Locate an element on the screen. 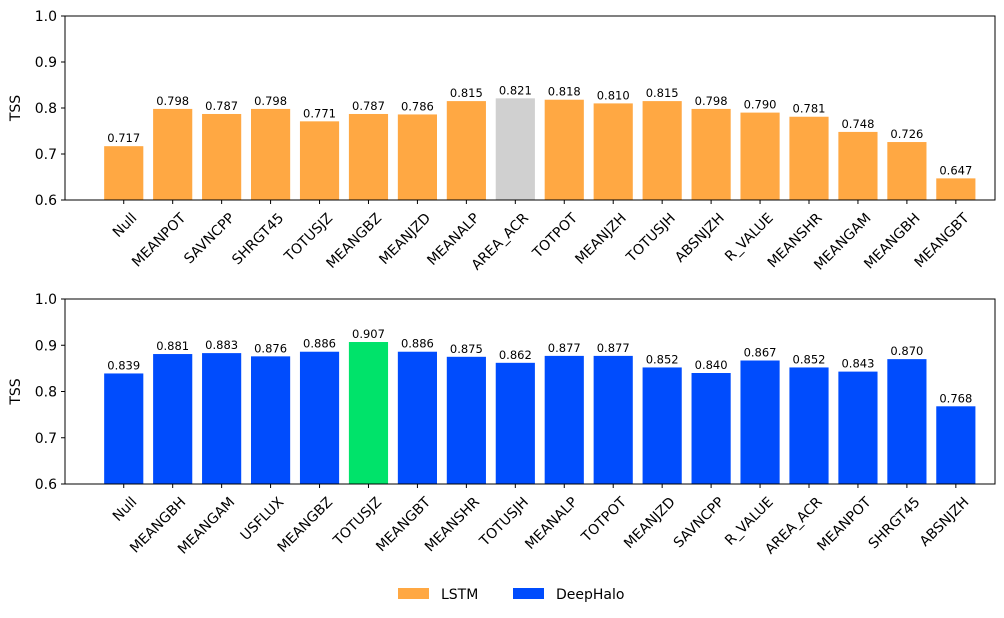  deephalo-x-tick-label: MEANJZD is located at coordinates (650, 523).